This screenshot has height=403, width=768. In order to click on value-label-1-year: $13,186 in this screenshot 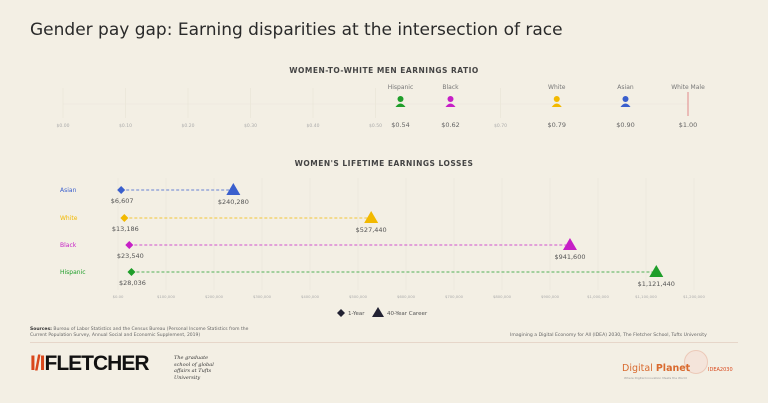, I will do `click(125, 229)`.